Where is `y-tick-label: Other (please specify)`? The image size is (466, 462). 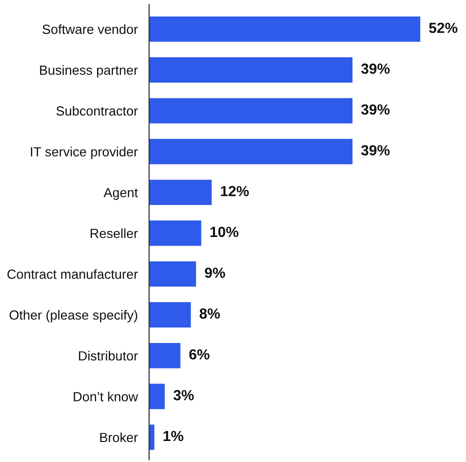
y-tick-label: Other (please specify) is located at coordinates (74, 316).